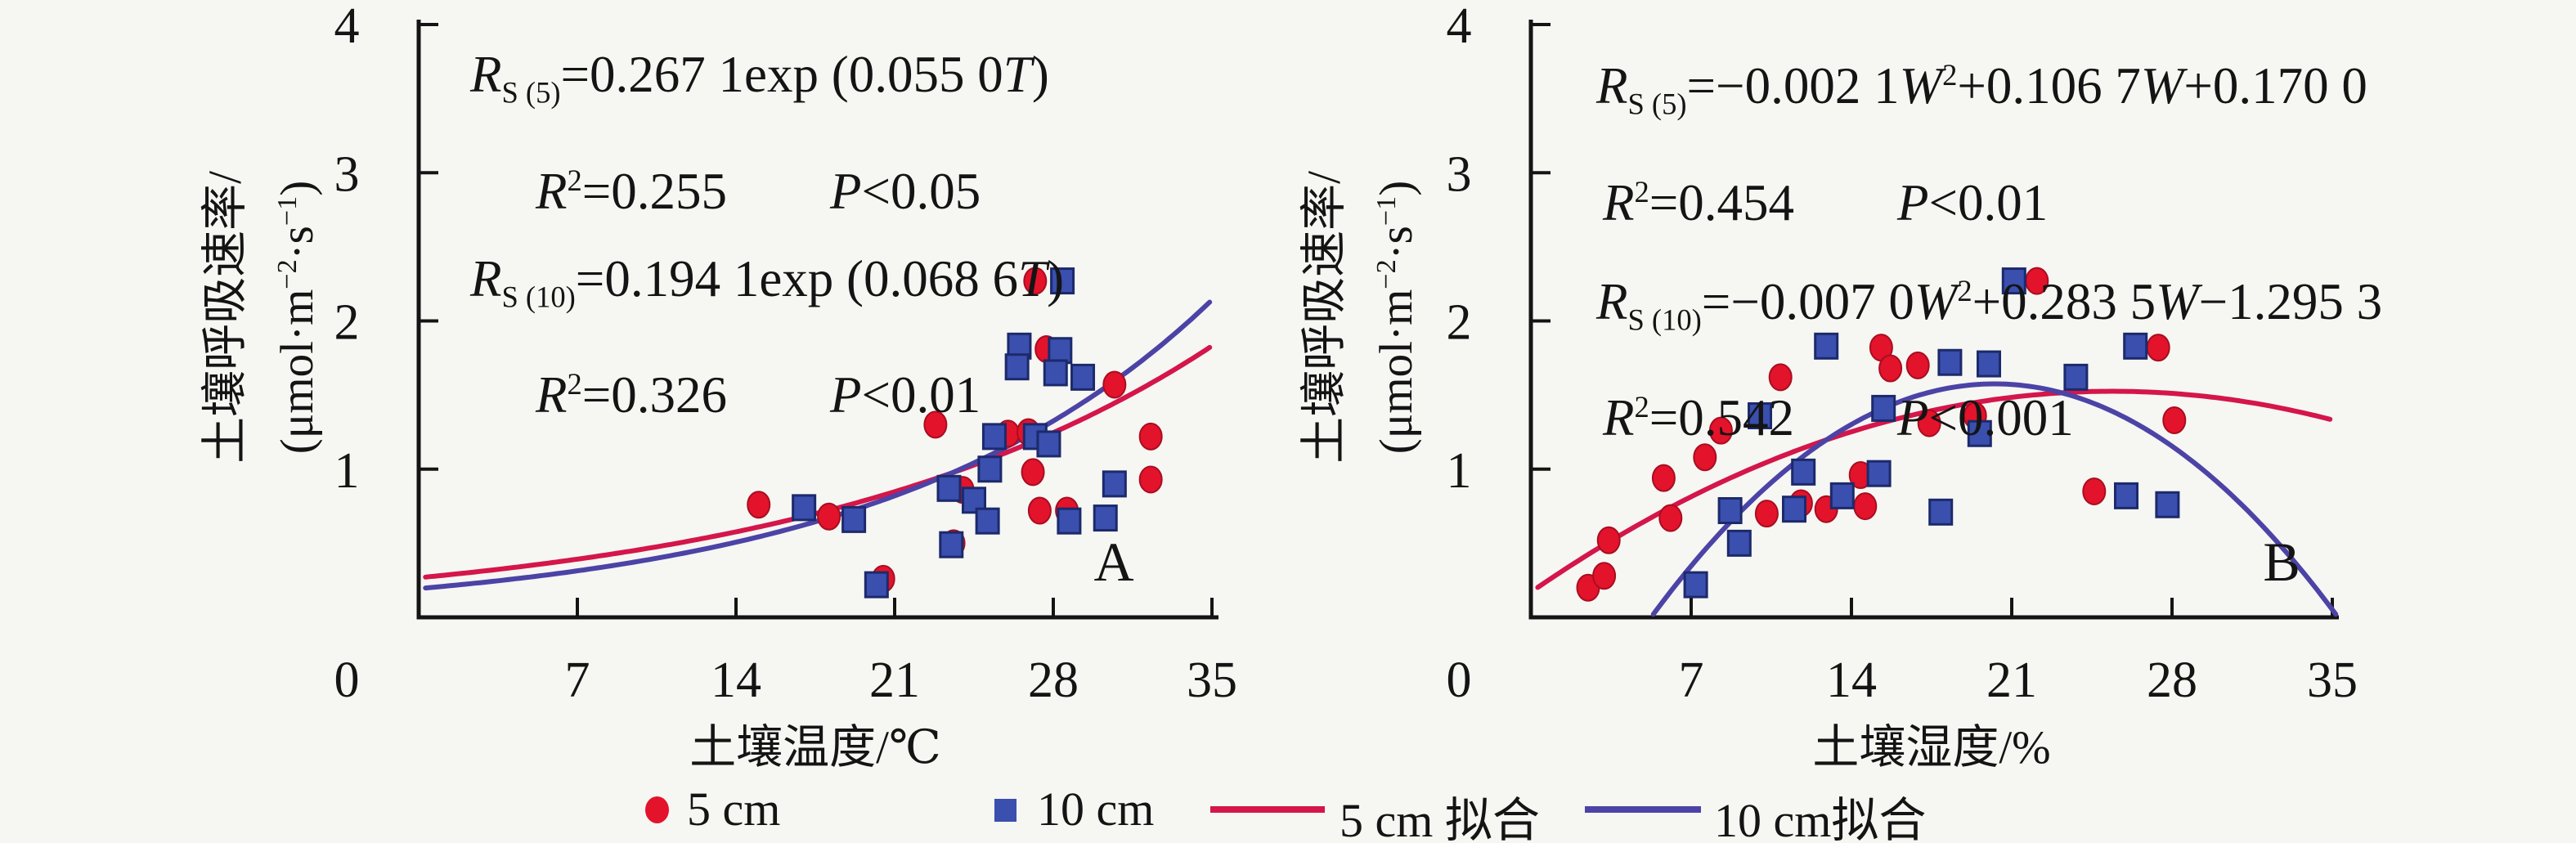  Describe the element at coordinates (2332, 680) in the screenshot. I see `x-tick-label-B-35: 35` at that location.